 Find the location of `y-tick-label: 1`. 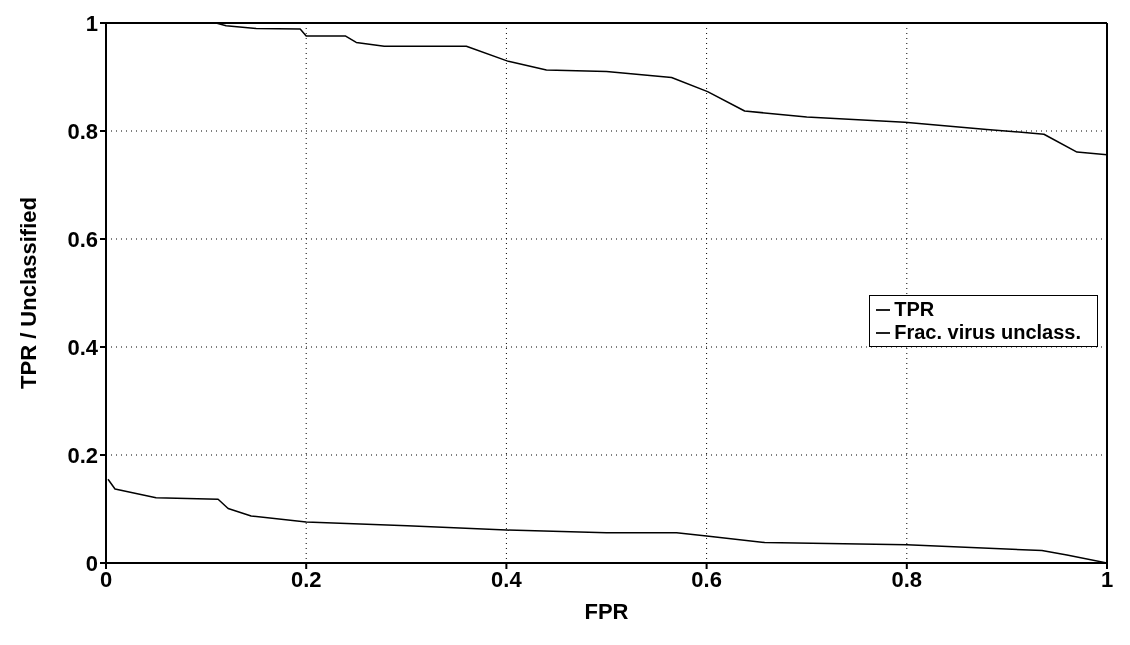

y-tick-label: 1 is located at coordinates (91, 23).